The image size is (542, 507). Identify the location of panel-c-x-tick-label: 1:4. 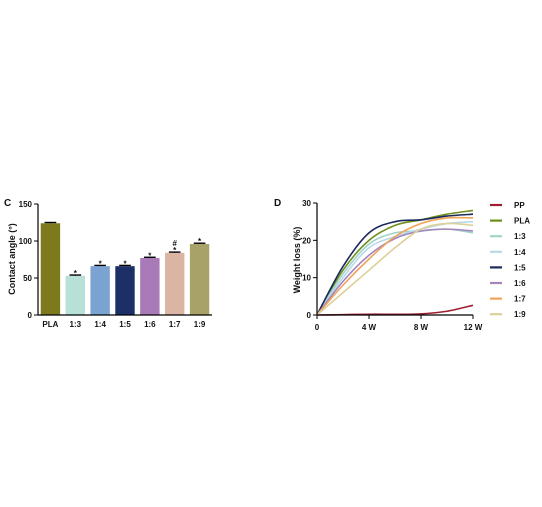
(100, 324).